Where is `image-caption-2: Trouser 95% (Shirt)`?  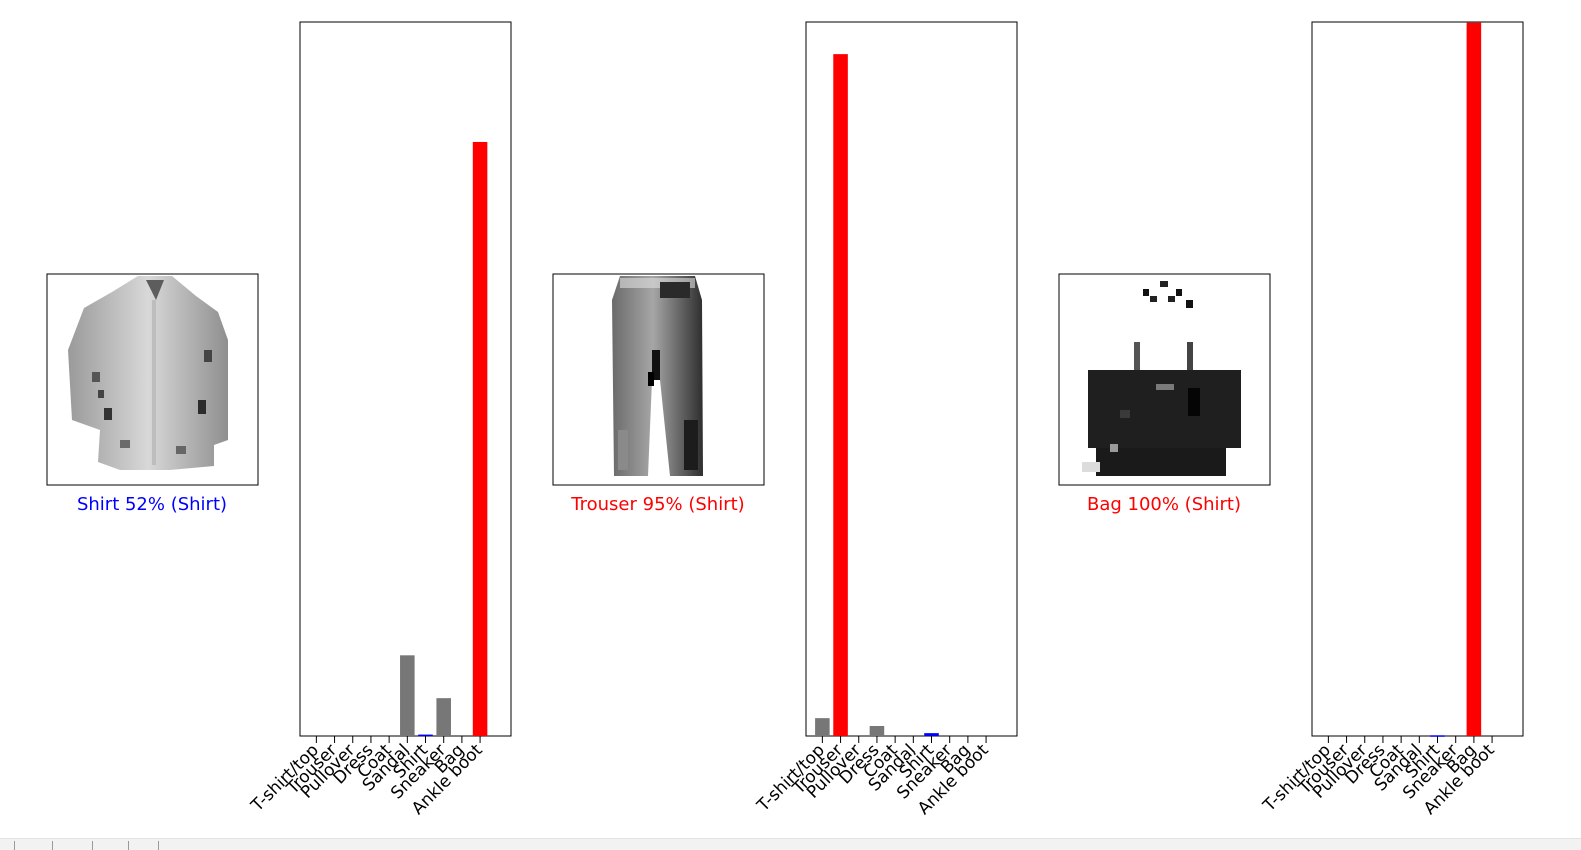
image-caption-2: Trouser 95% (Shirt) is located at coordinates (657, 504).